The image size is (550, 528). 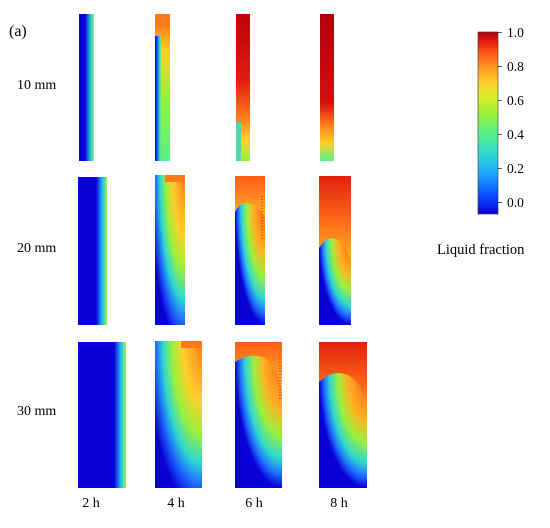 I want to click on column-label-2h: 2 h, so click(x=91, y=503).